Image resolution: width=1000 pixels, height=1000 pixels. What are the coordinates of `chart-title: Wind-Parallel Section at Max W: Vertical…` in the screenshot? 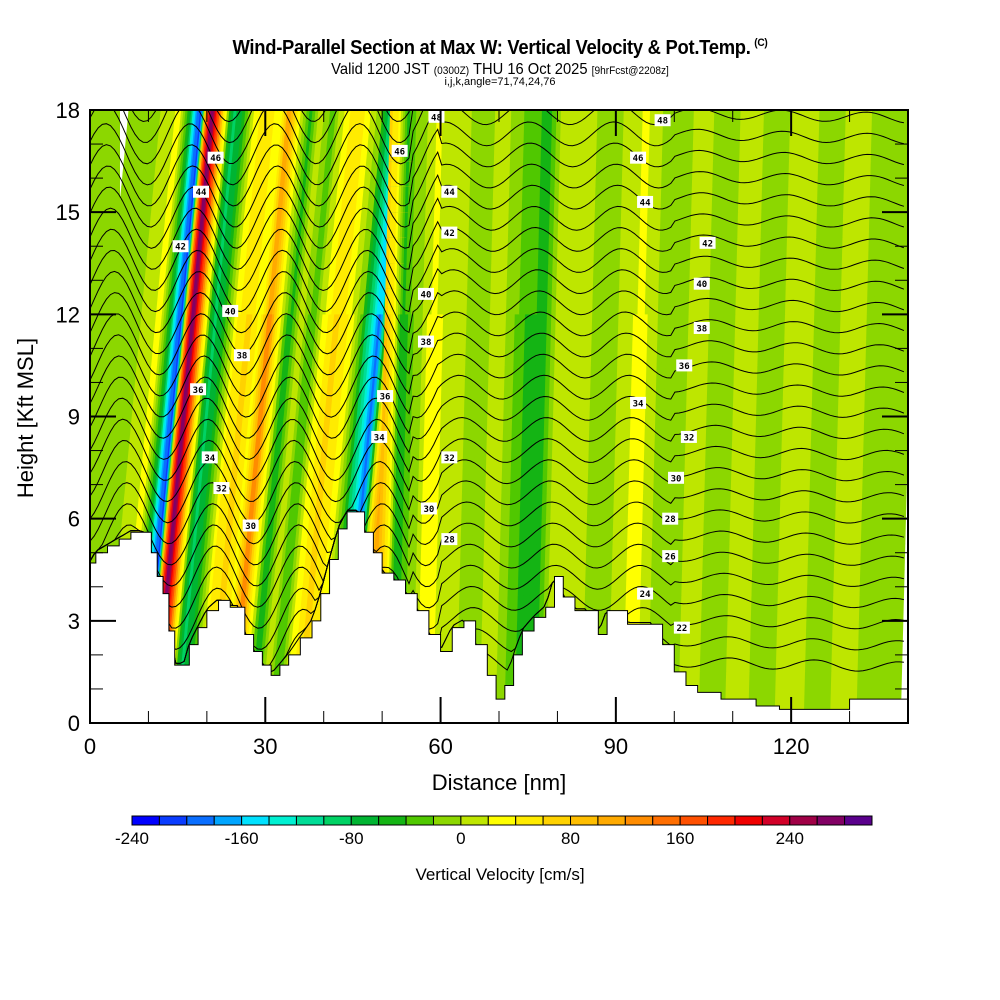 It's located at (500, 48).